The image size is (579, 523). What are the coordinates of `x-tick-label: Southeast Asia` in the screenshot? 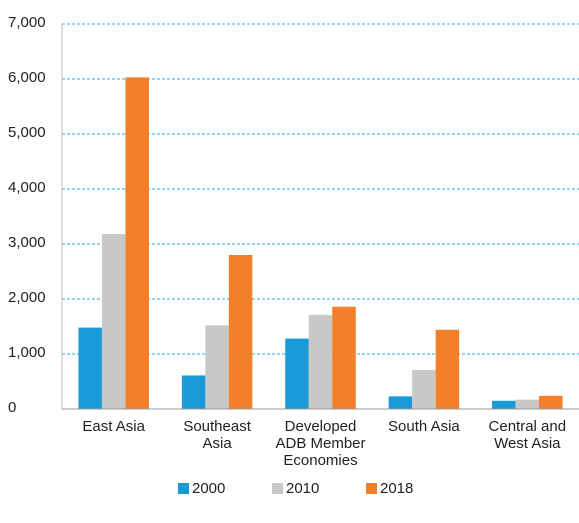 It's located at (217, 435).